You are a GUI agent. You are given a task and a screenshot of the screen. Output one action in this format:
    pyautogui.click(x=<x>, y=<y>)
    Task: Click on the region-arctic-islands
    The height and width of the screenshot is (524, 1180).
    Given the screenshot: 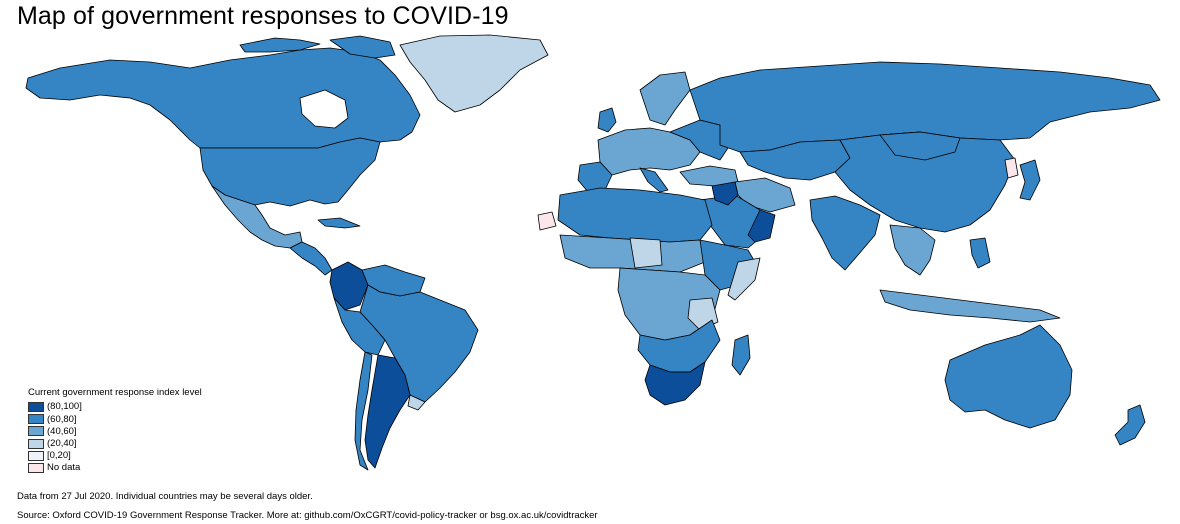 What is the action you would take?
    pyautogui.click(x=280, y=45)
    